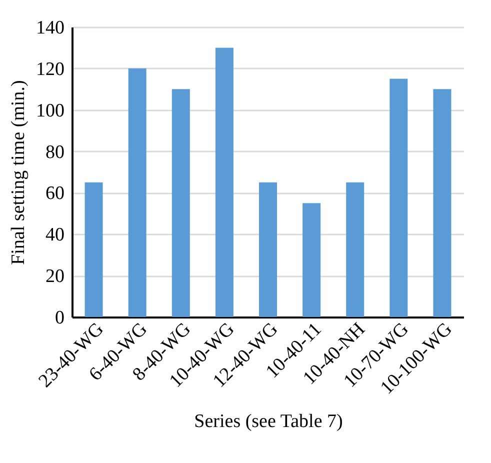 This screenshot has height=463, width=491. What do you see at coordinates (268, 421) in the screenshot?
I see `x-axis-title: Series (see Table 7)` at bounding box center [268, 421].